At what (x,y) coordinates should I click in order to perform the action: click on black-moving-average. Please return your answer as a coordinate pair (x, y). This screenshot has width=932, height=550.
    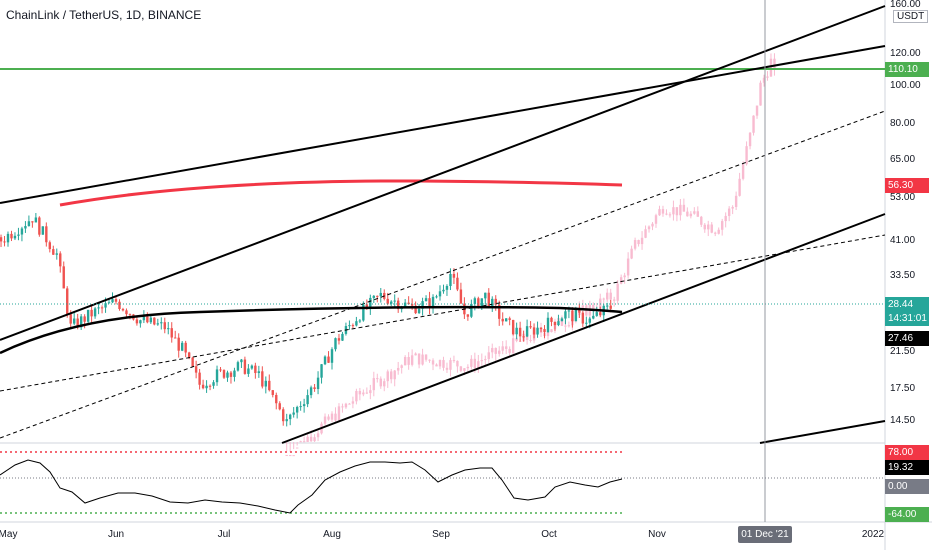
    Looking at the image, I should click on (311, 330).